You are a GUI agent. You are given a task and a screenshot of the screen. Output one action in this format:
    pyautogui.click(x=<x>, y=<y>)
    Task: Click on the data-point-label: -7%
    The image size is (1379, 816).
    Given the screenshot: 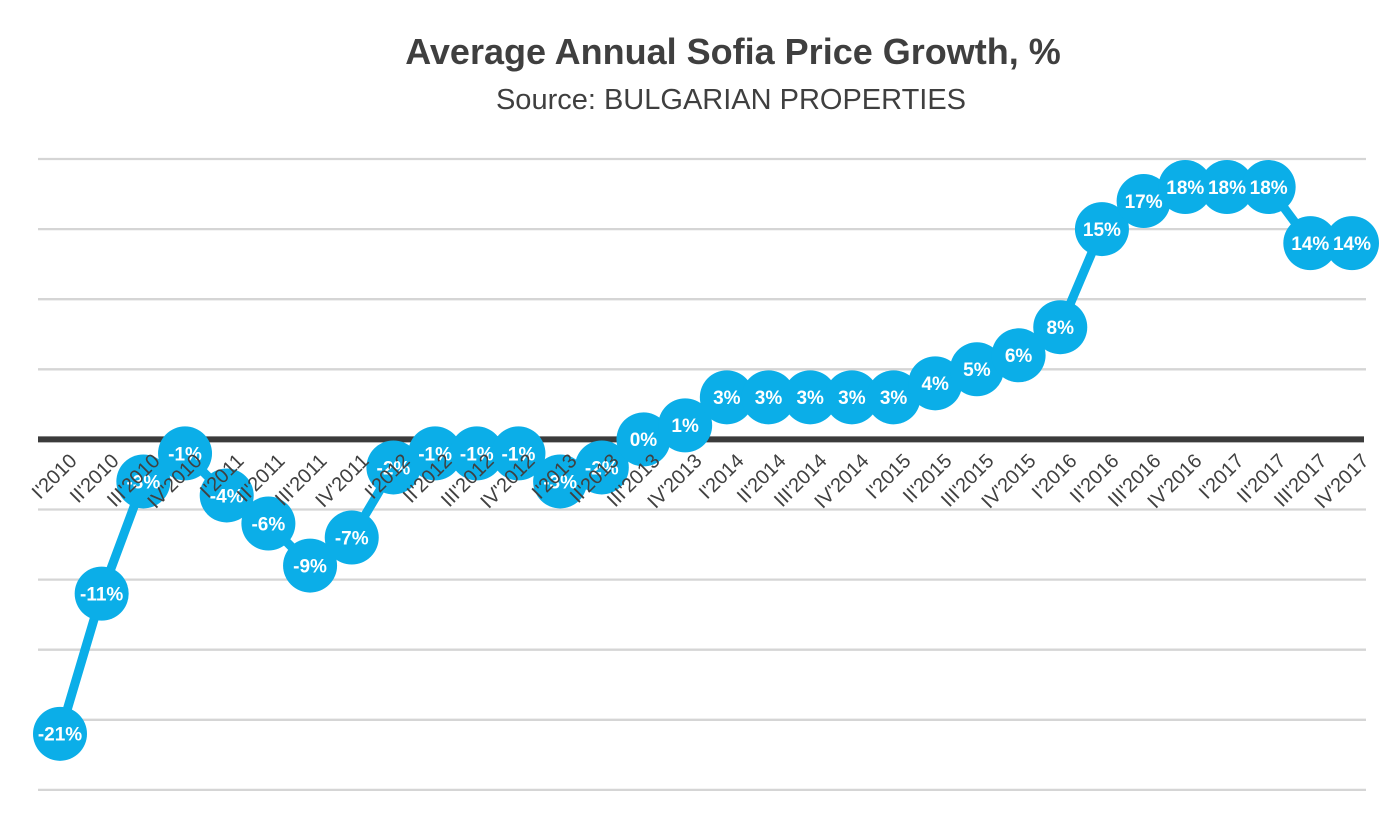 What is the action you would take?
    pyautogui.click(x=352, y=538)
    